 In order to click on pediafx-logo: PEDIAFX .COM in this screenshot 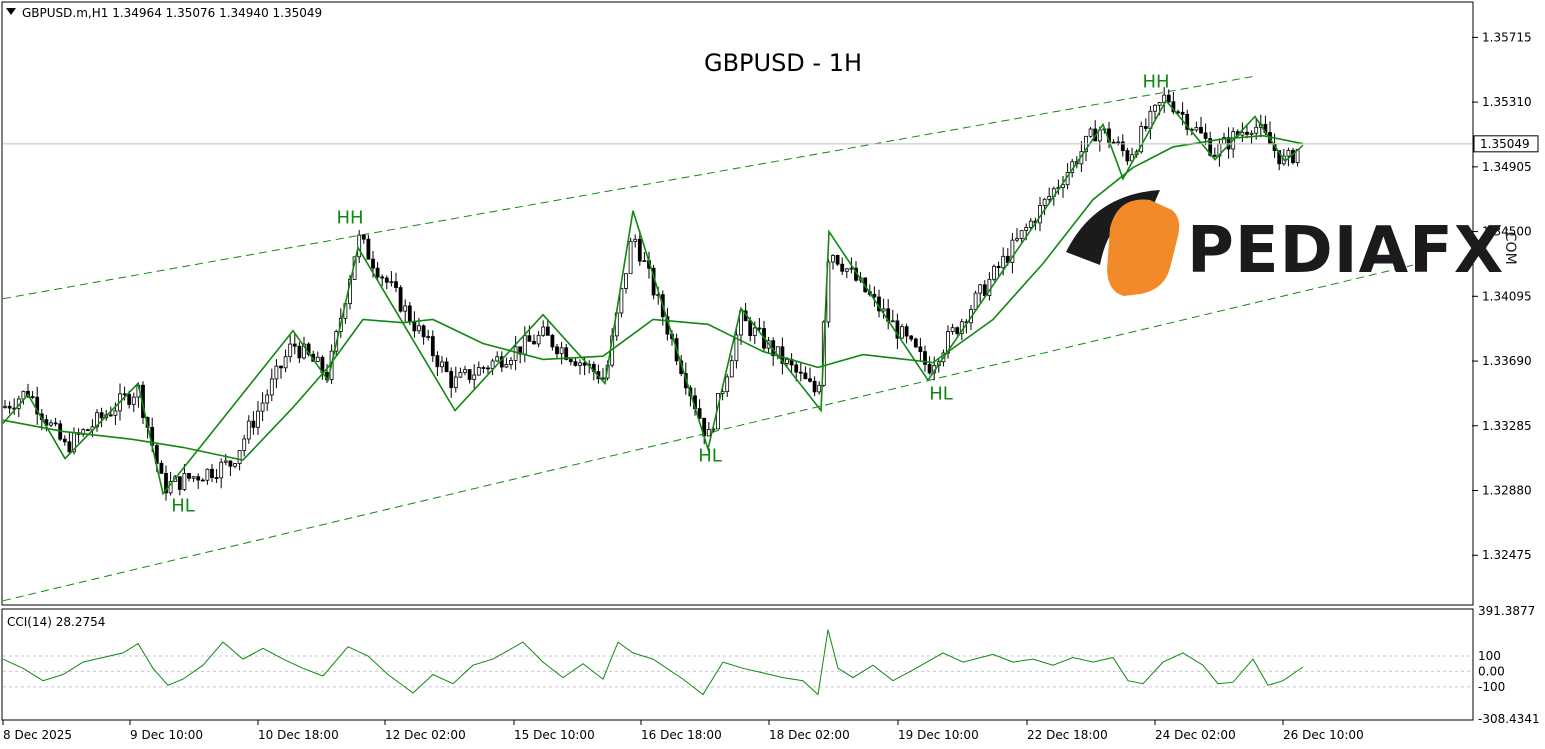, I will do `click(1292, 243)`.